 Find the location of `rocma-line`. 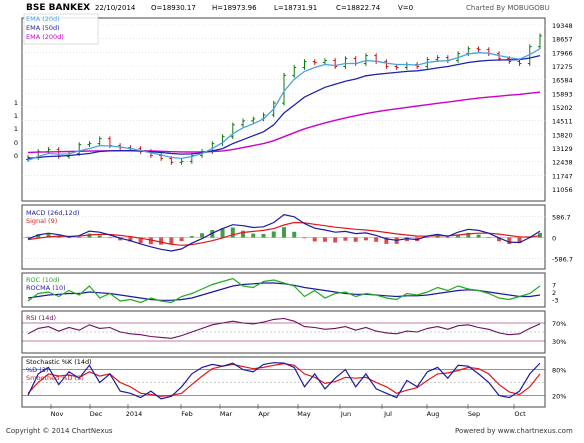

rocma-line is located at coordinates (284, 291).